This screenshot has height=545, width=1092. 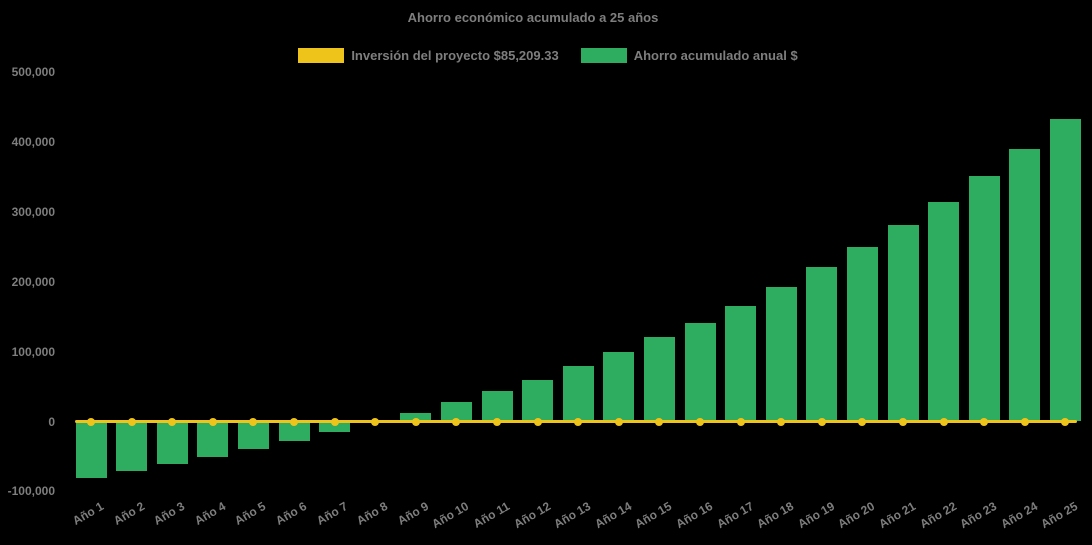 What do you see at coordinates (1065, 270) in the screenshot?
I see `savings-bar-año-25` at bounding box center [1065, 270].